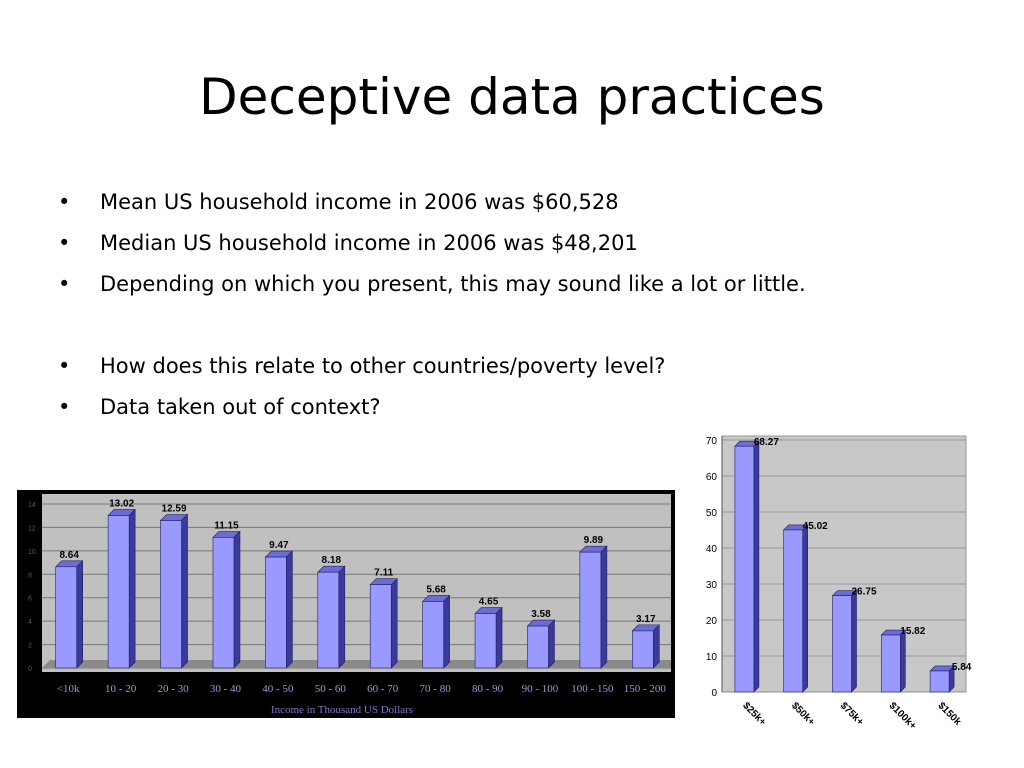 The height and width of the screenshot is (768, 1024). Describe the element at coordinates (121, 689) in the screenshot. I see `x-tick-label: 10 - 20` at that location.